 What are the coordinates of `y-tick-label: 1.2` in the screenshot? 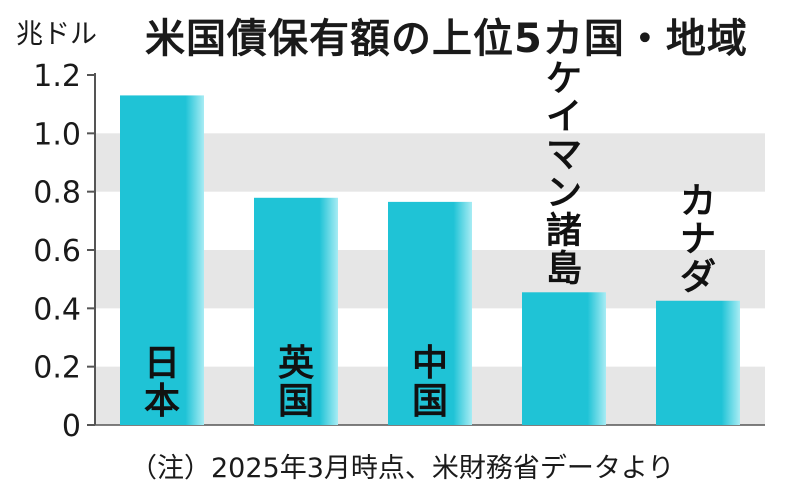 It's located at (57, 76).